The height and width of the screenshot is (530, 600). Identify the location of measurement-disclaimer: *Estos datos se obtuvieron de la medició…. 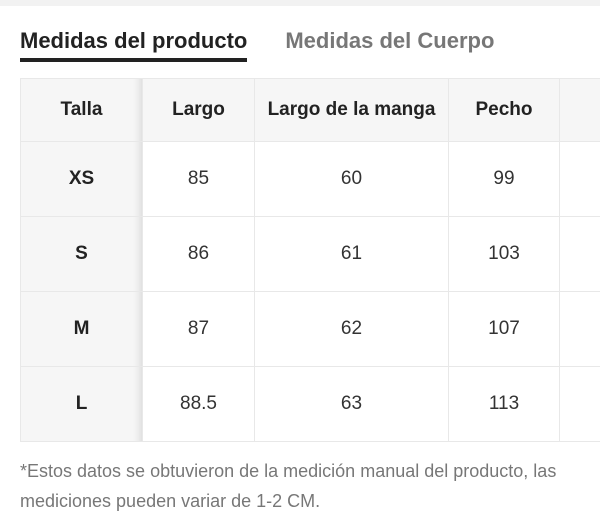
(288, 486).